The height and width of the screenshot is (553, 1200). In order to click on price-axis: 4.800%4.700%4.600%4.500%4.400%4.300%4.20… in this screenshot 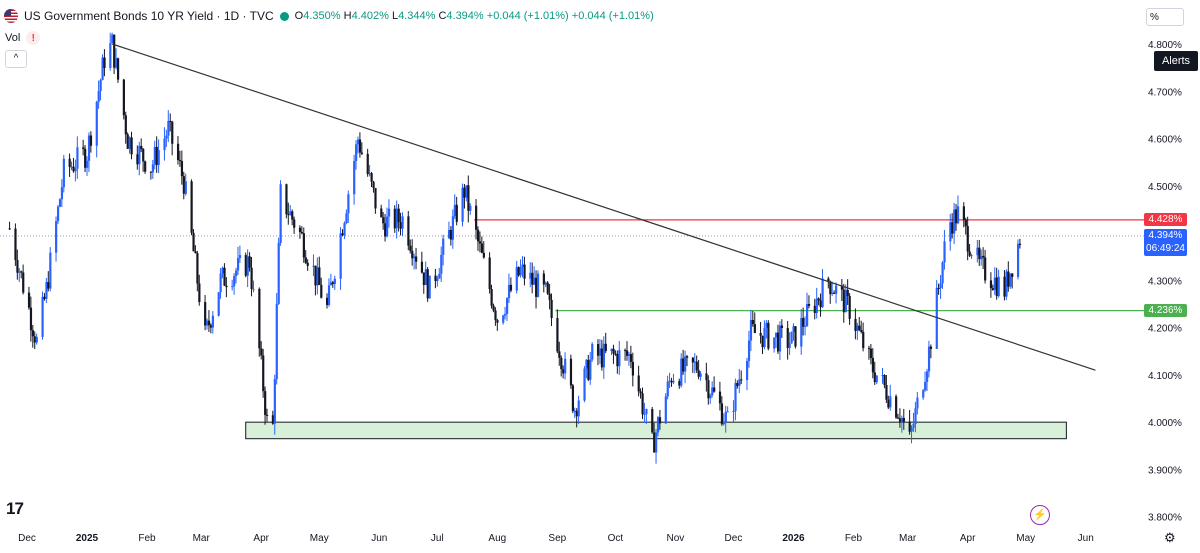, I will do `click(1165, 282)`.